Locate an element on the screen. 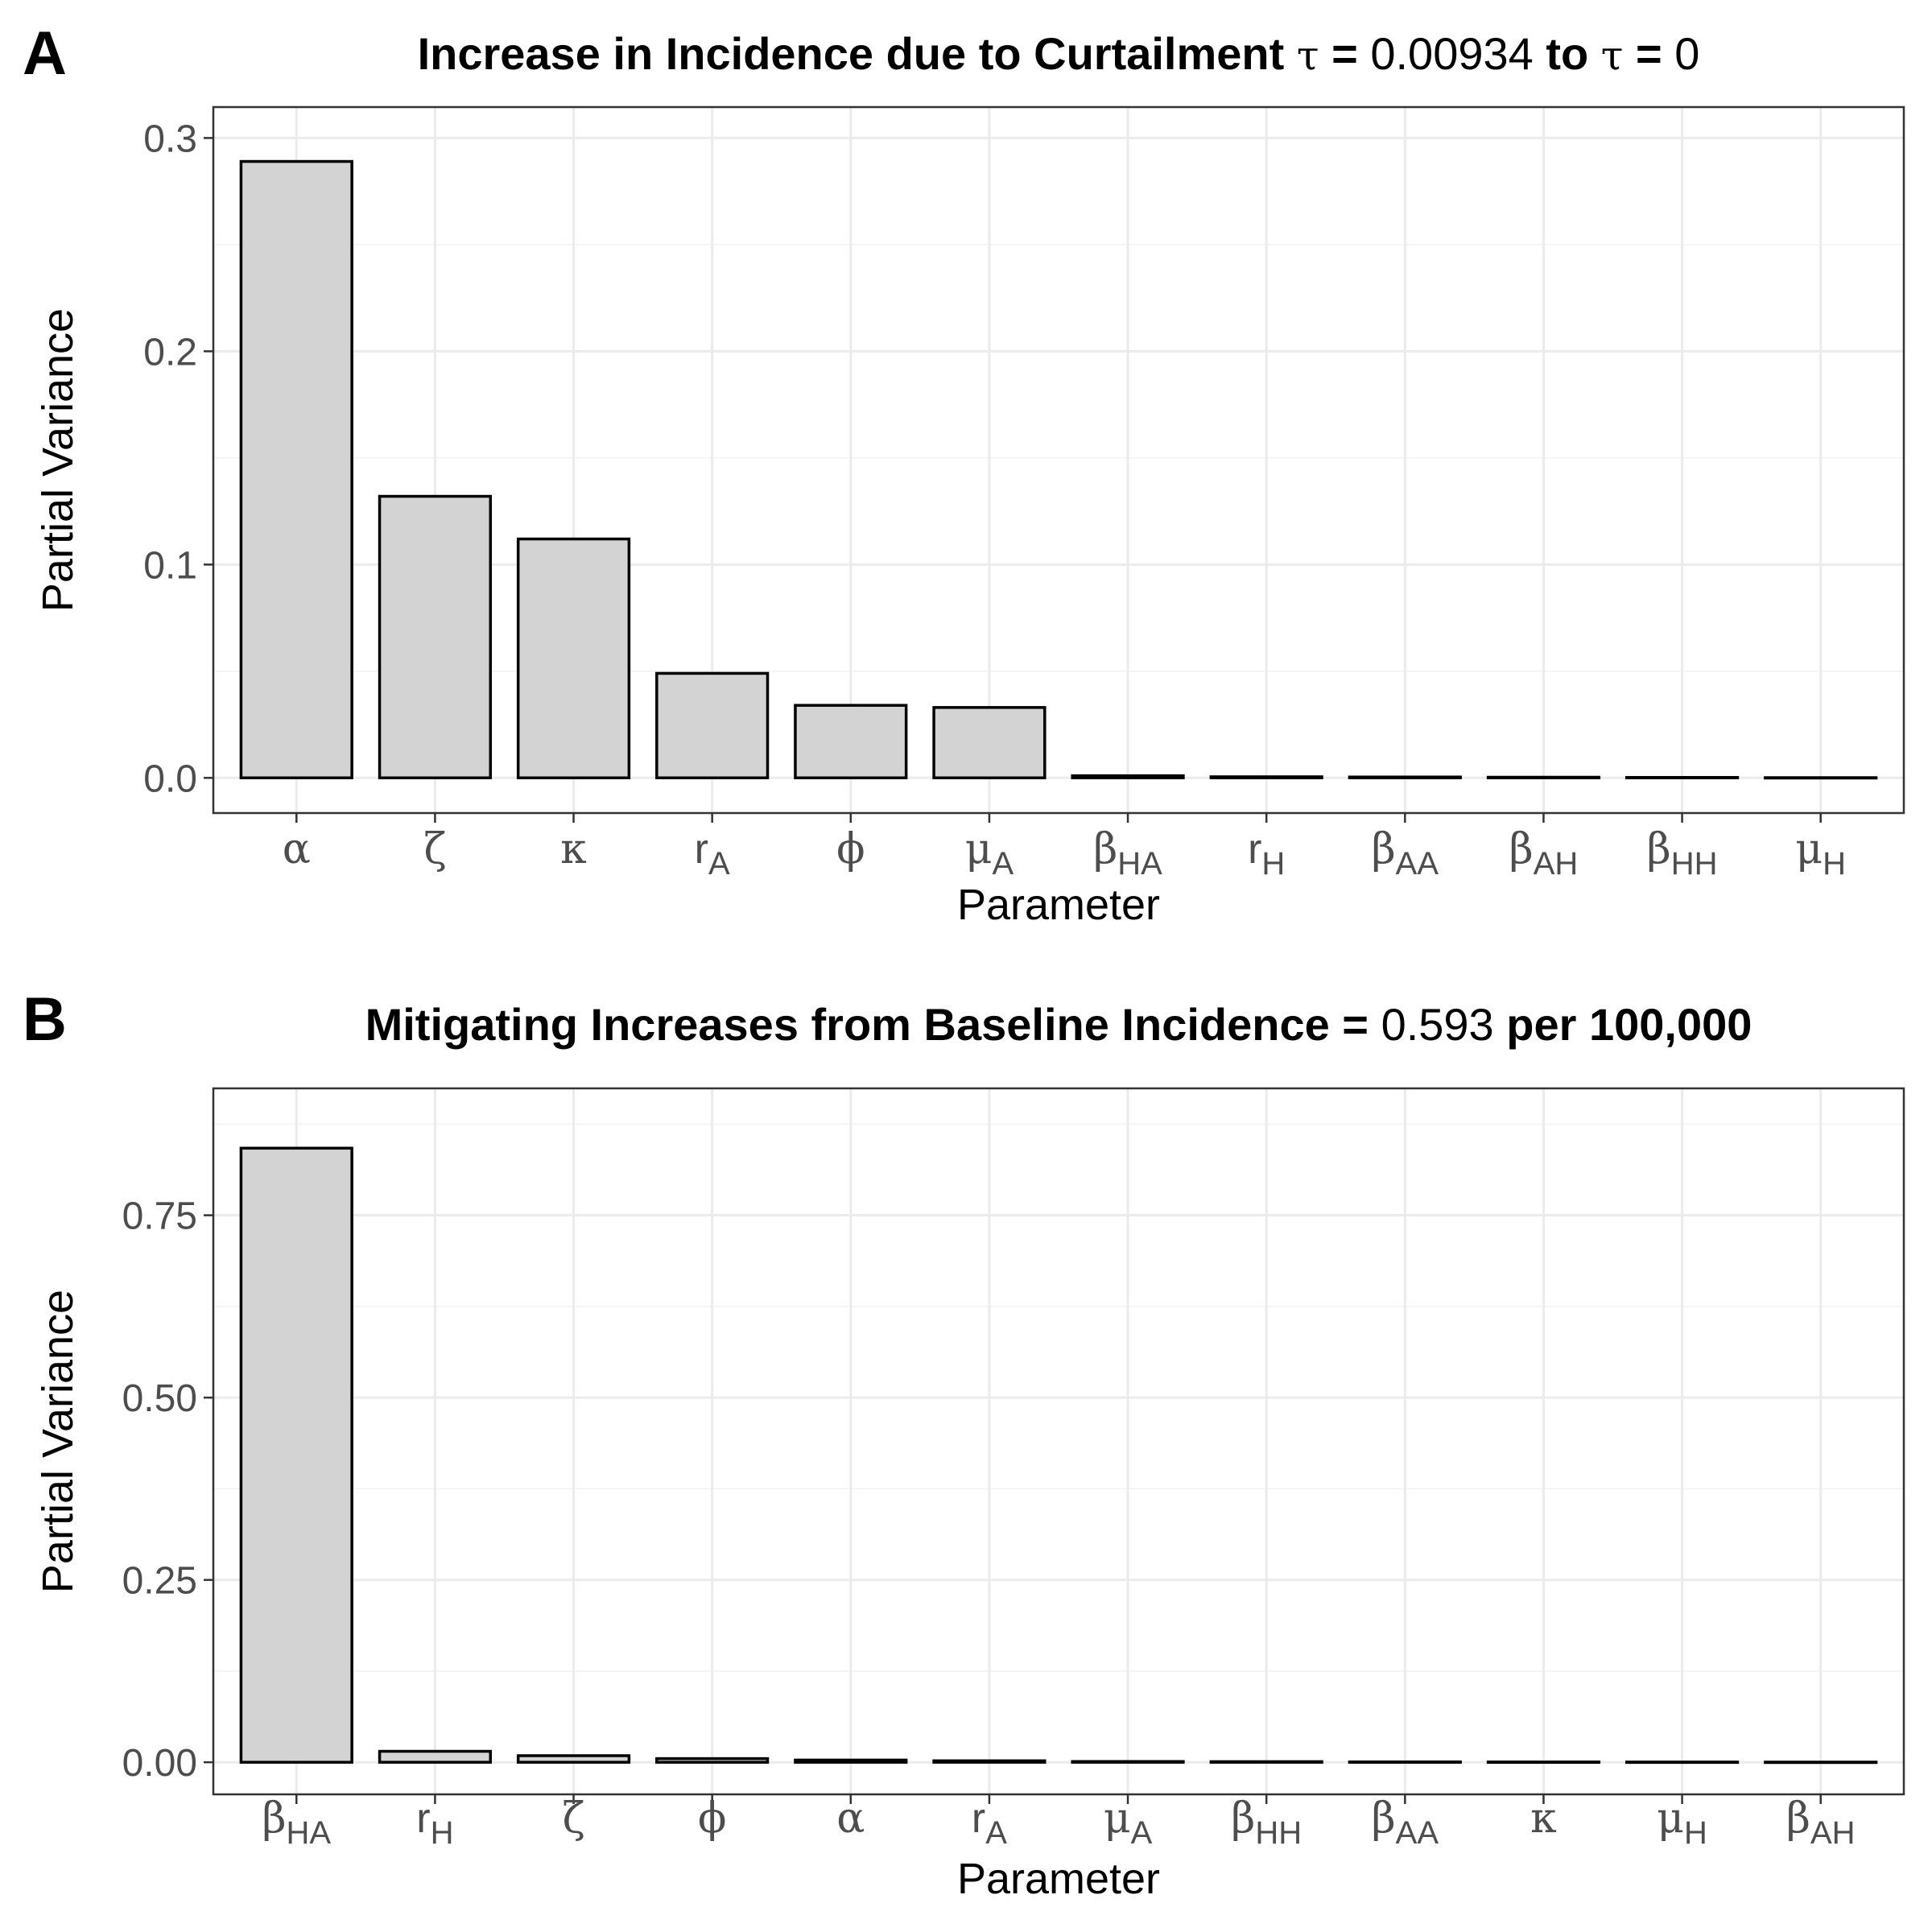 This screenshot has width=1932, height=1932. y-tick-label: 0.0 is located at coordinates (170, 779).